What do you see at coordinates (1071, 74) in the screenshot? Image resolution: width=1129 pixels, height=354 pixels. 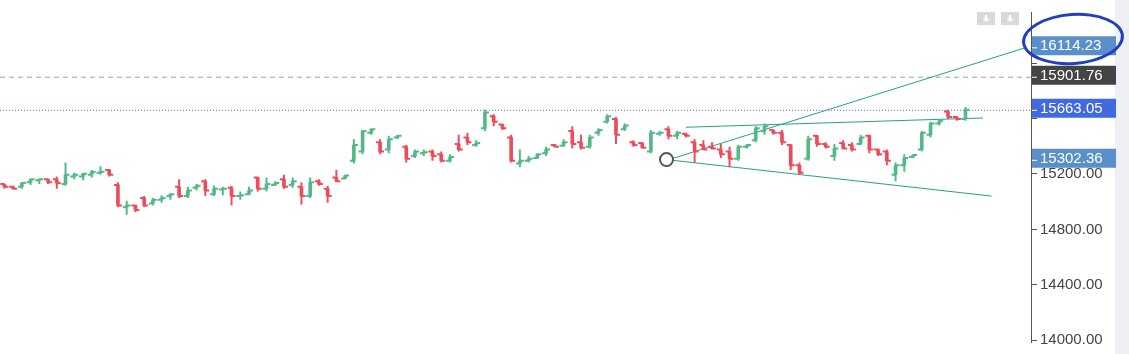 I see `ref-line-label: 15901.76` at bounding box center [1071, 74].